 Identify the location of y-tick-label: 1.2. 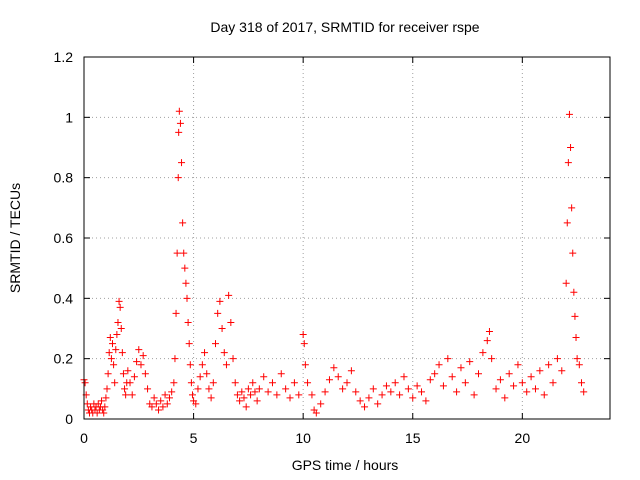
(64, 57).